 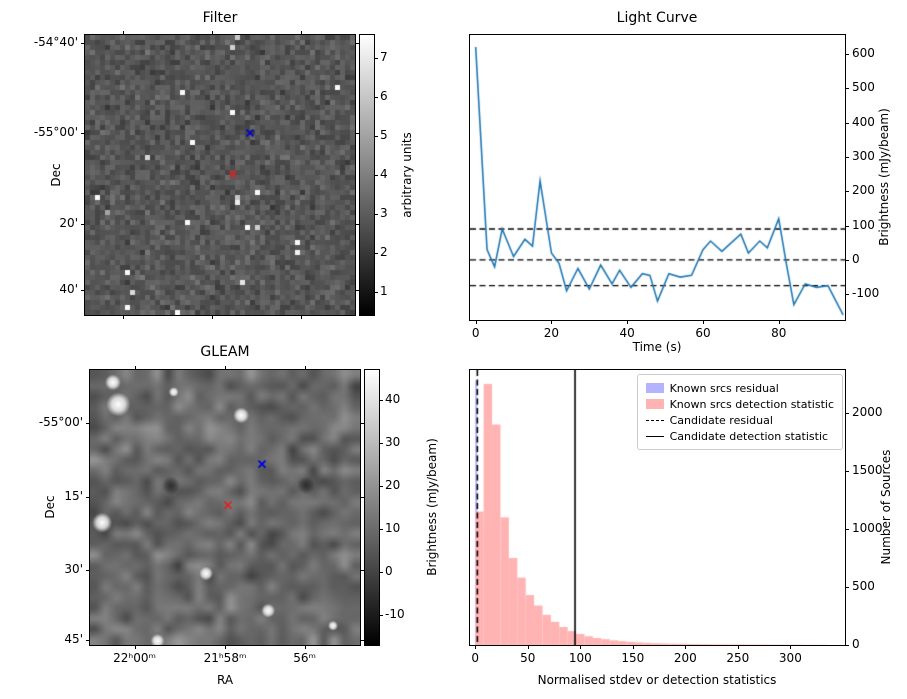 What do you see at coordinates (384, 212) in the screenshot?
I see `colorbar-tick-label: 3` at bounding box center [384, 212].